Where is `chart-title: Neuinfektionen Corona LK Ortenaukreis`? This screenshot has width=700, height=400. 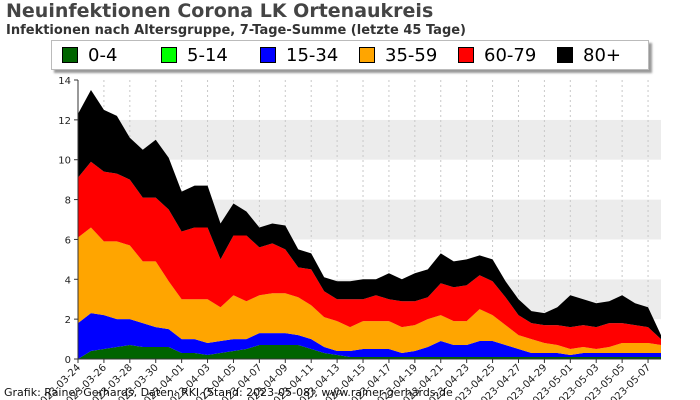 chart-title: Neuinfektionen Corona LK Ortenaukreis is located at coordinates (220, 11).